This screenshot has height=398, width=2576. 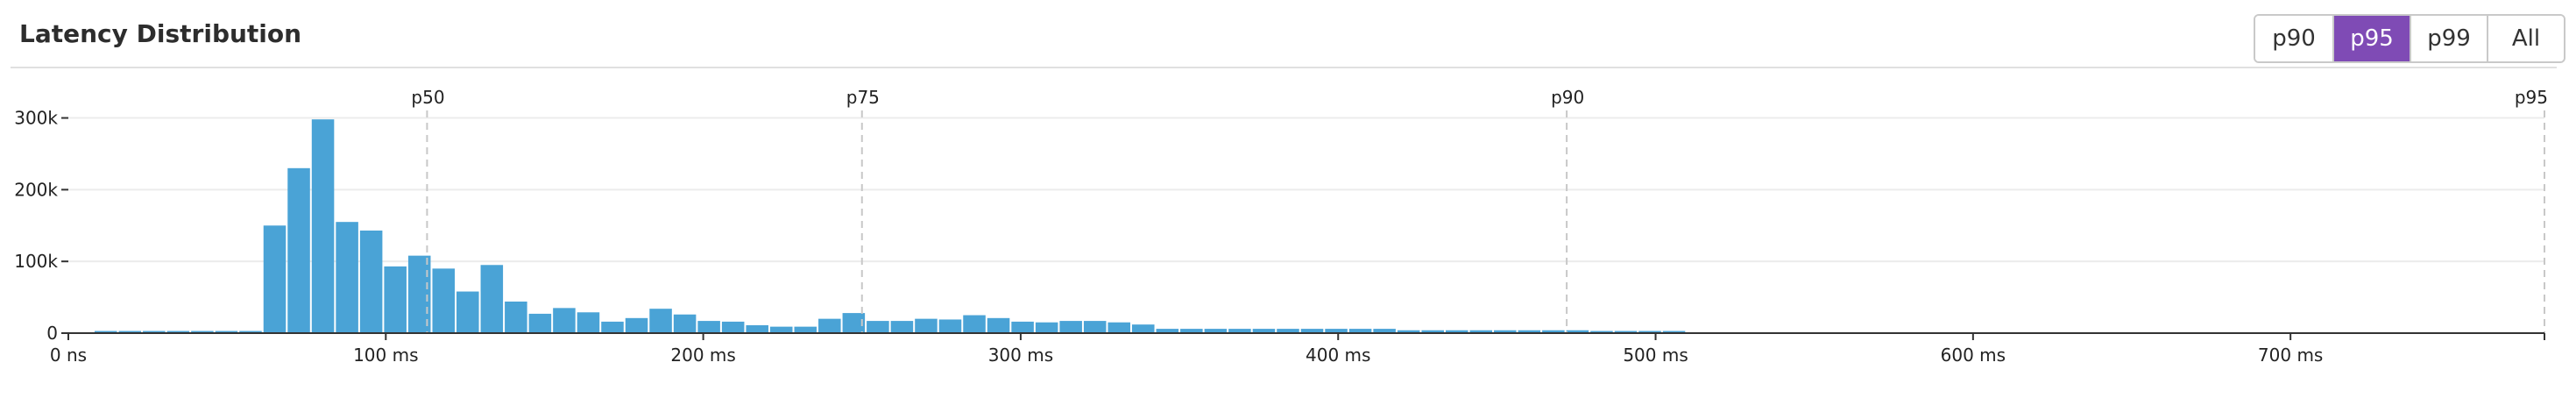 What do you see at coordinates (36, 189) in the screenshot?
I see `y-tick-label: 200k` at bounding box center [36, 189].